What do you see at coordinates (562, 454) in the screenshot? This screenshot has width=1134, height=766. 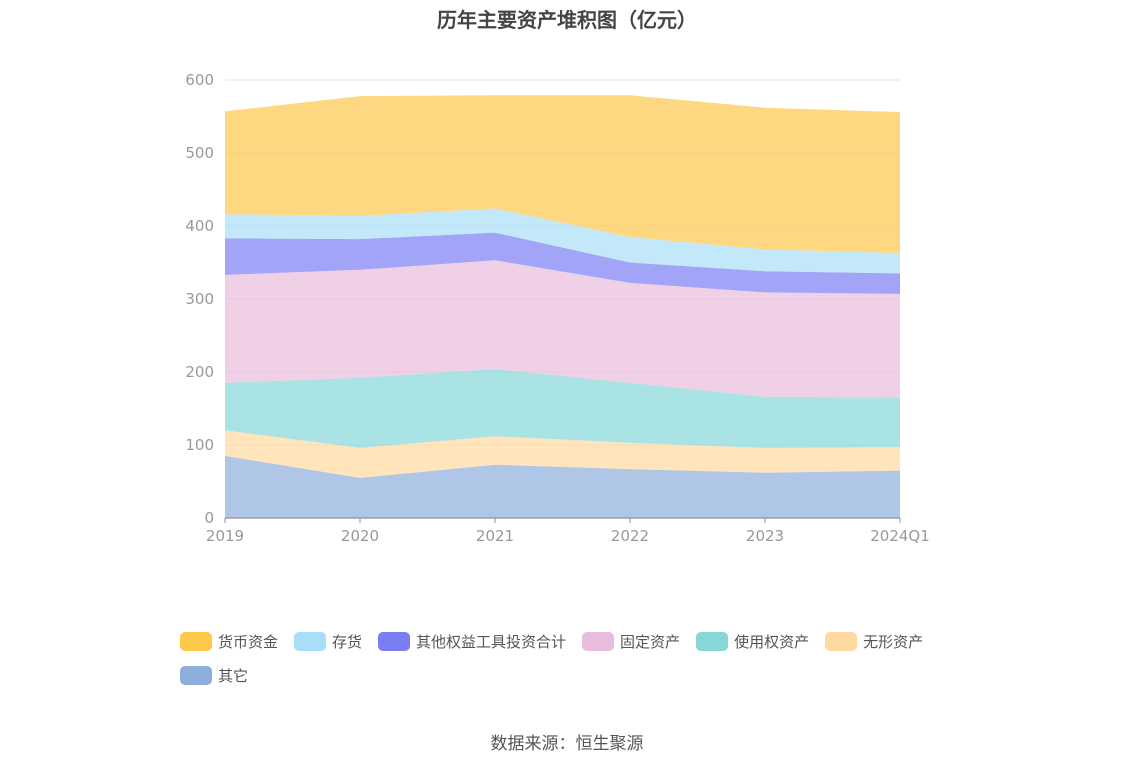 I see `area-无形资产` at bounding box center [562, 454].